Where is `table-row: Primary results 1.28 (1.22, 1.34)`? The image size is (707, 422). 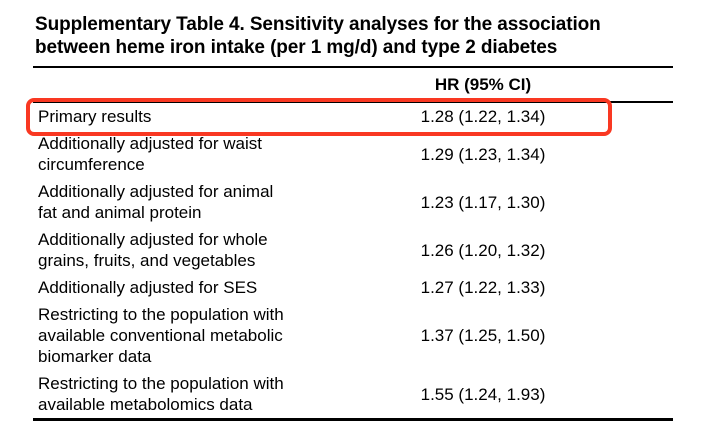 table-row: Primary results 1.28 (1.22, 1.34) is located at coordinates (349, 117).